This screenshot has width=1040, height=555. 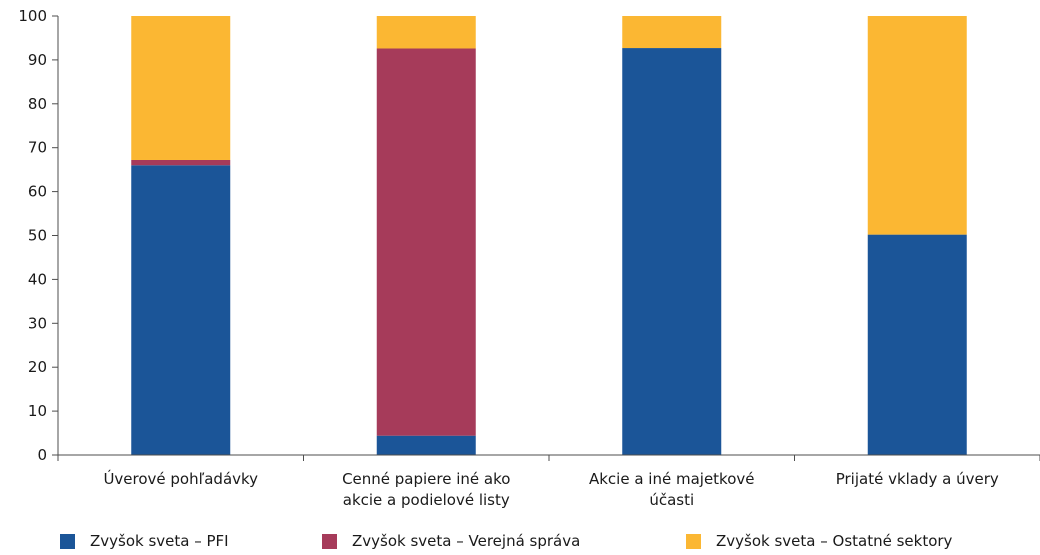 I want to click on y-tick-label: 60, so click(x=37, y=192).